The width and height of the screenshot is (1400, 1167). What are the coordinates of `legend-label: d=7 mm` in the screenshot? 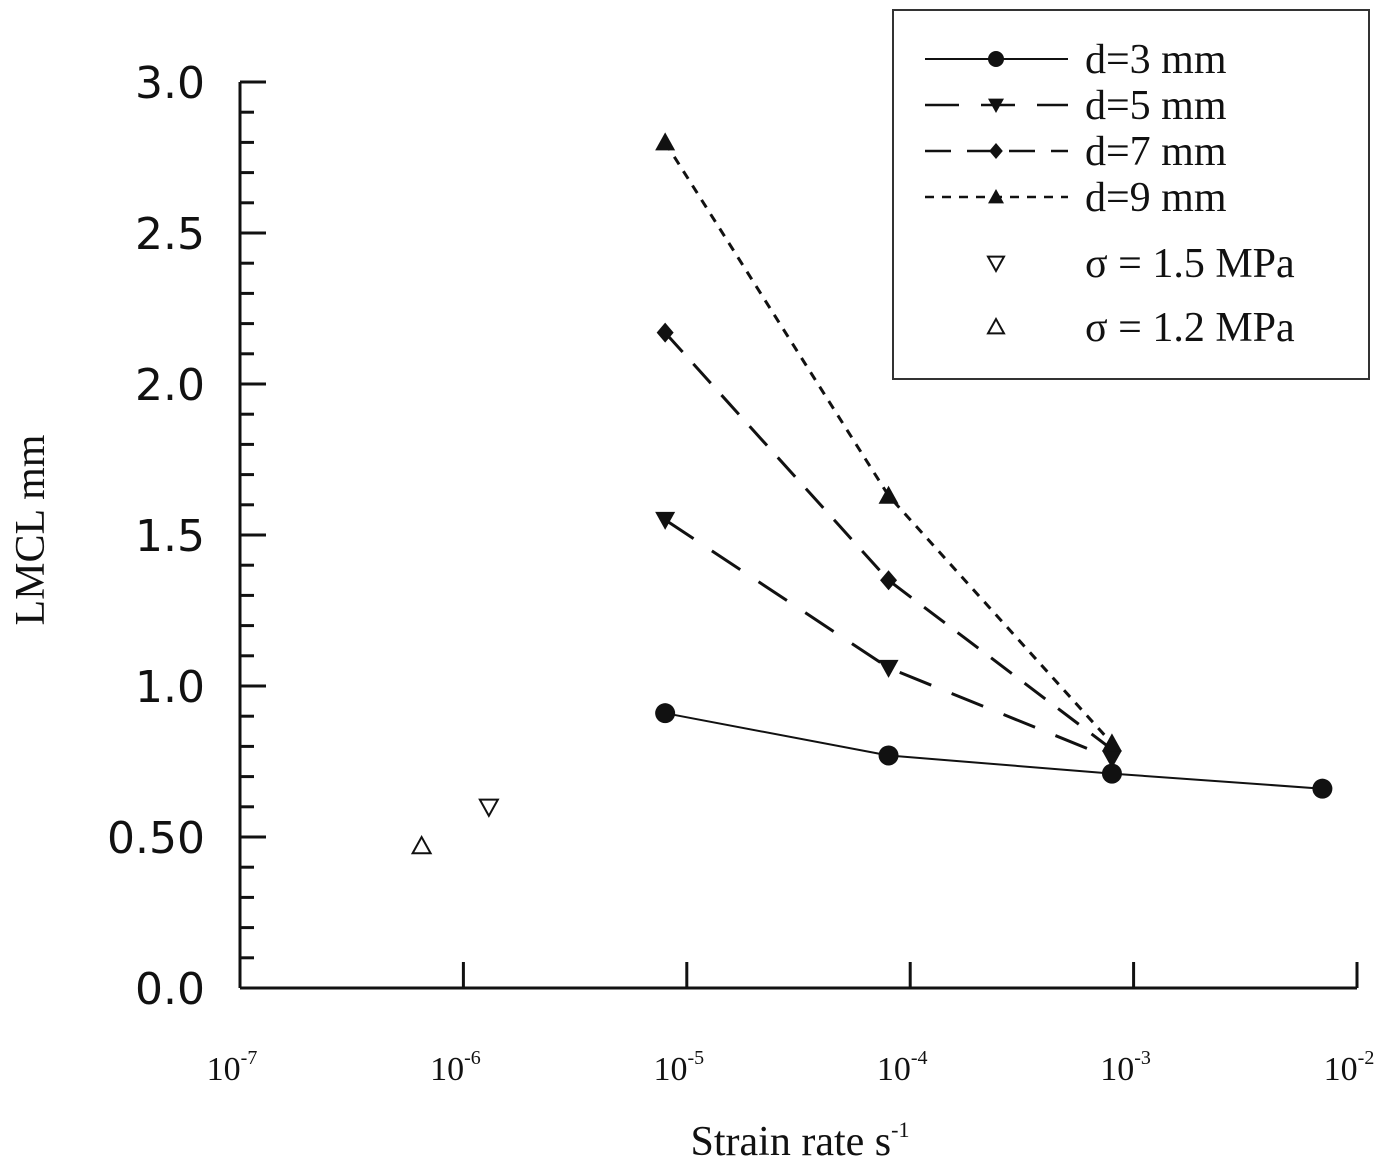 It's located at (1156, 152).